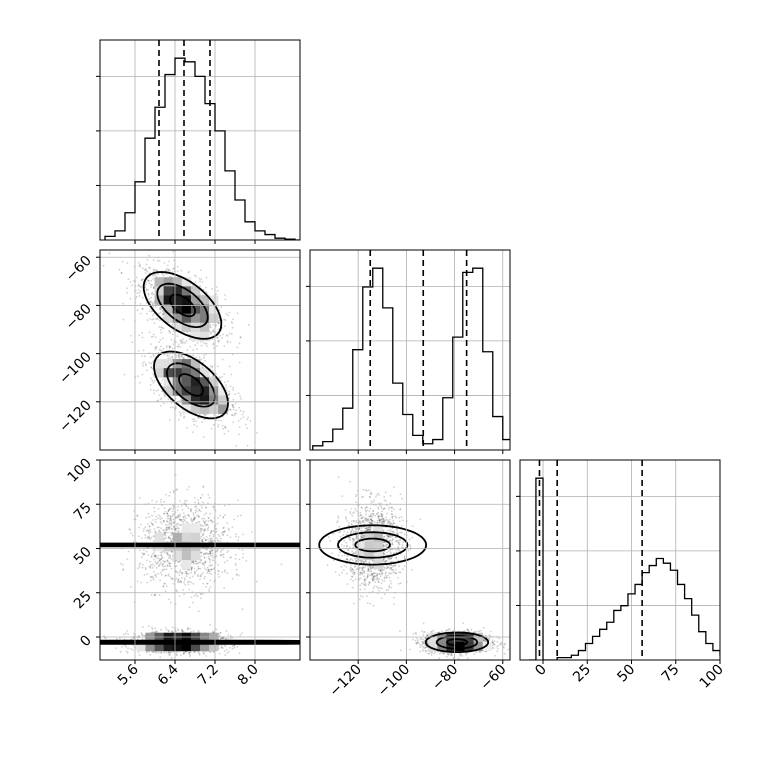  I want to click on contour-line, so click(182, 305).